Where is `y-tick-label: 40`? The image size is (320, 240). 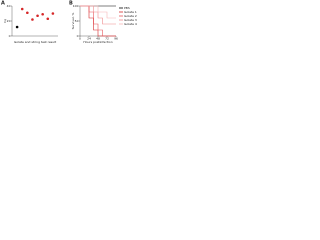
y-tick-label: 40 is located at coordinates (9, 6).